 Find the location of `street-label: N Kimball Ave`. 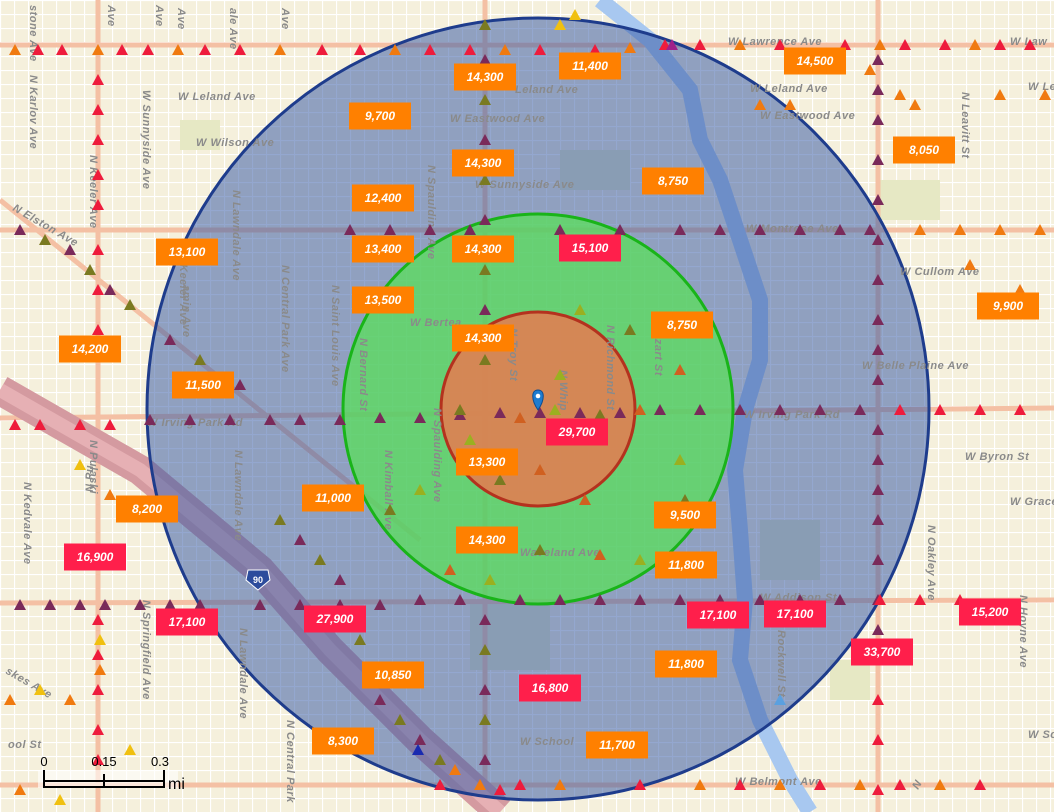

street-label: N Kimball Ave is located at coordinates (388, 490).